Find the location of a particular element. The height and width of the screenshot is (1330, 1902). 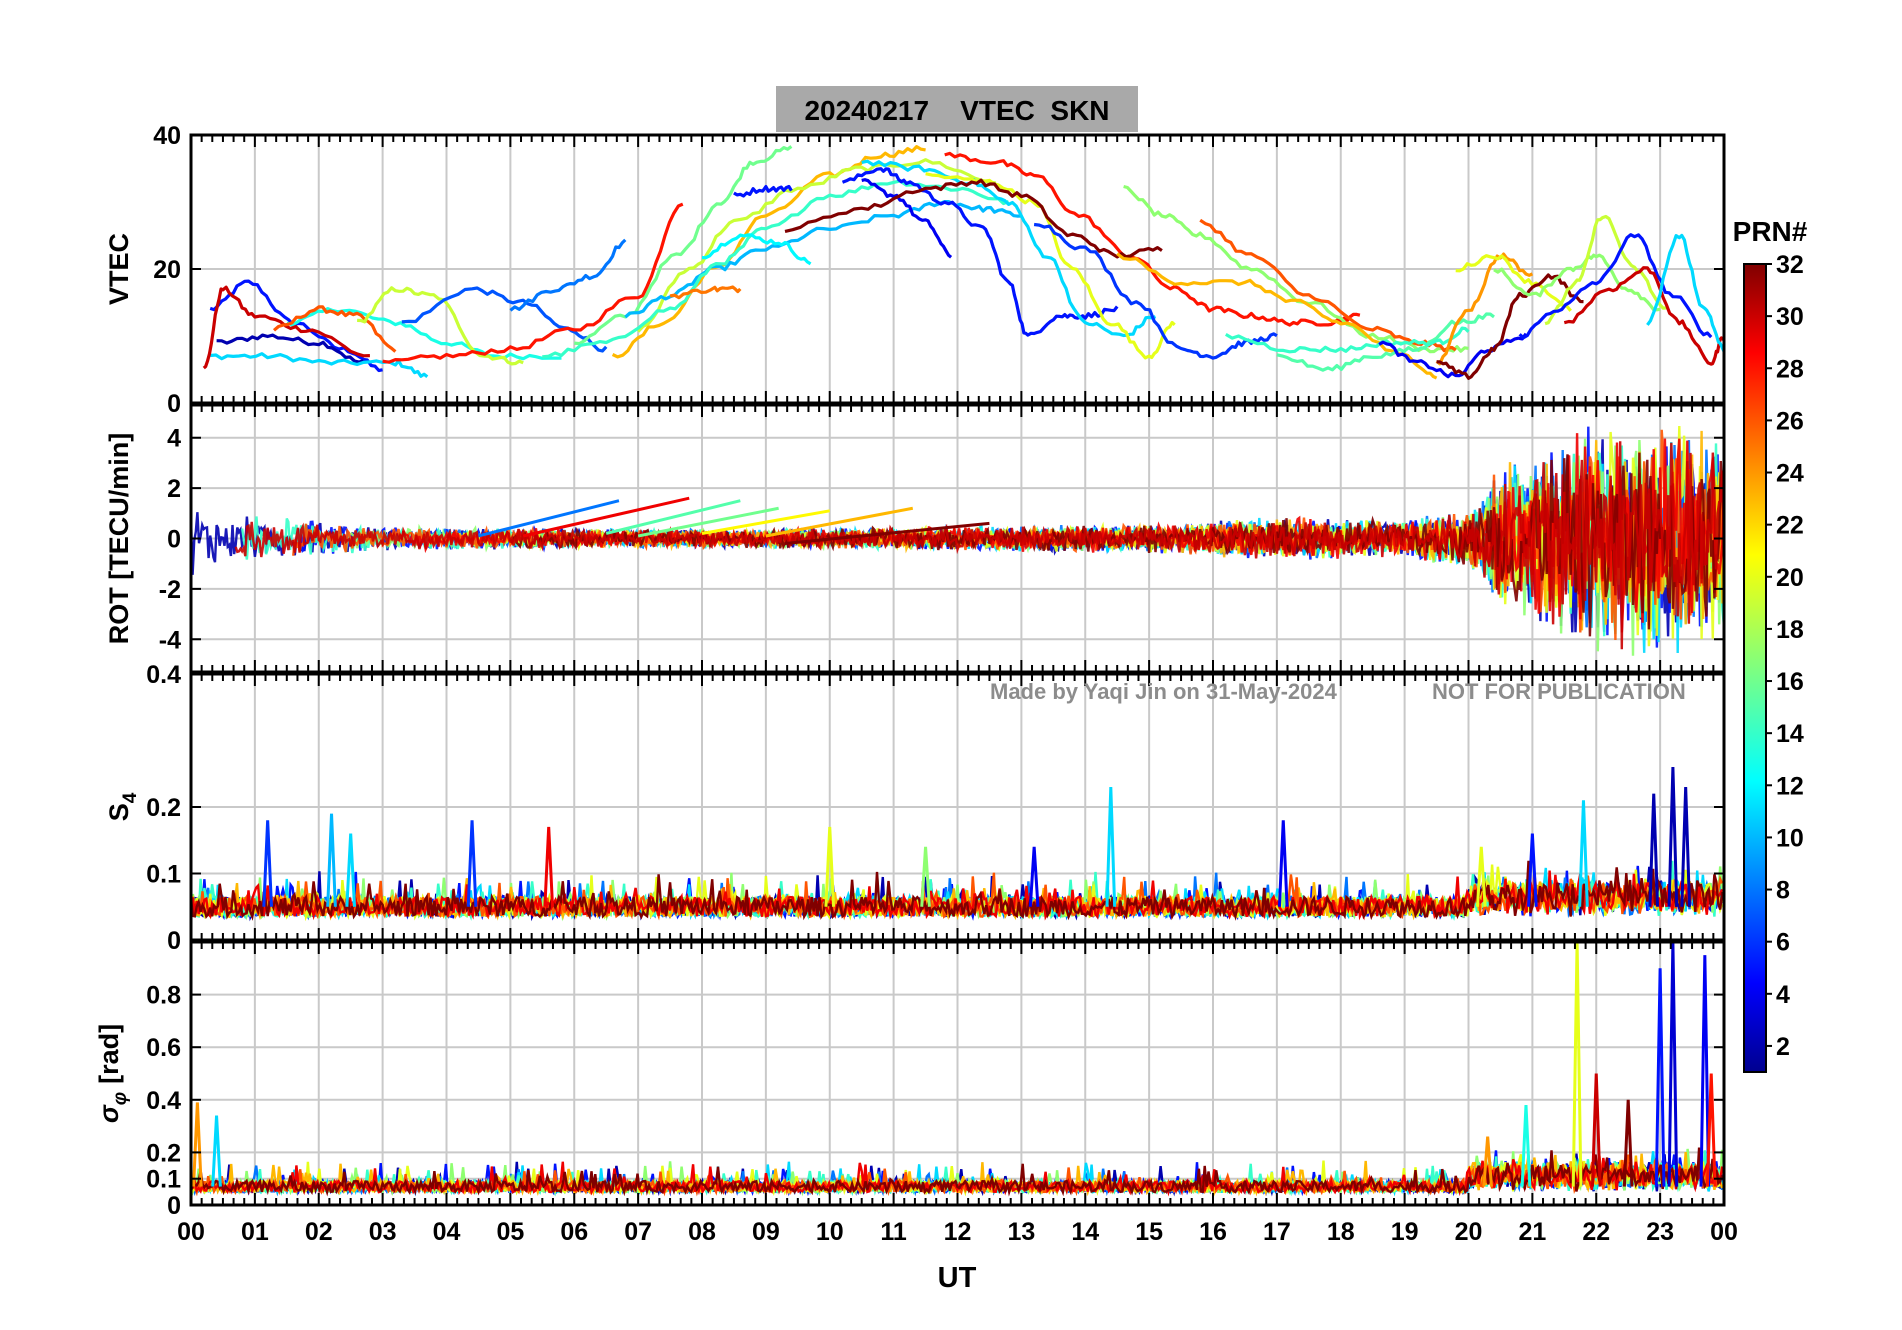

x-tick-label: 06 is located at coordinates (574, 1232).